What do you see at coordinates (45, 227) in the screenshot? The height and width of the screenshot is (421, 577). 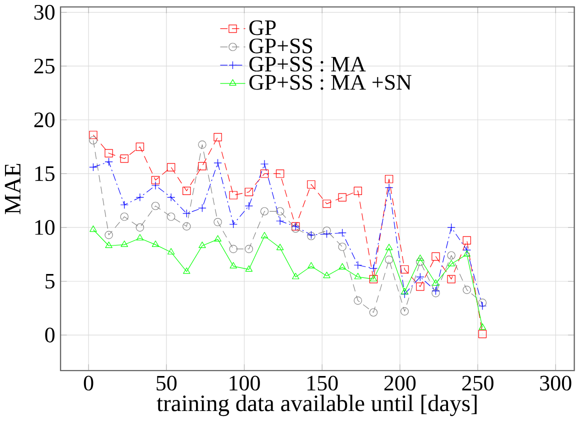 I see `y-tick-label: 10` at bounding box center [45, 227].